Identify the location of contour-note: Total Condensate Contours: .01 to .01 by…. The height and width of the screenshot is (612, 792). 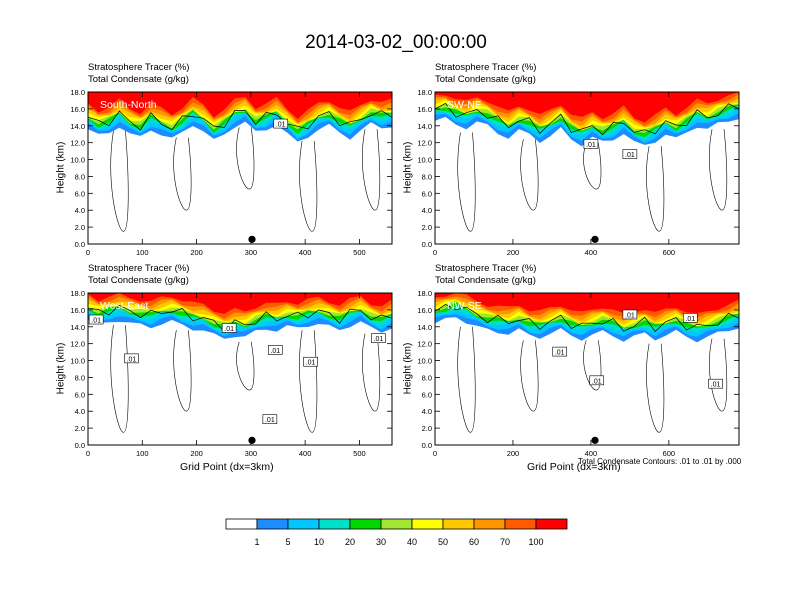
(660, 461).